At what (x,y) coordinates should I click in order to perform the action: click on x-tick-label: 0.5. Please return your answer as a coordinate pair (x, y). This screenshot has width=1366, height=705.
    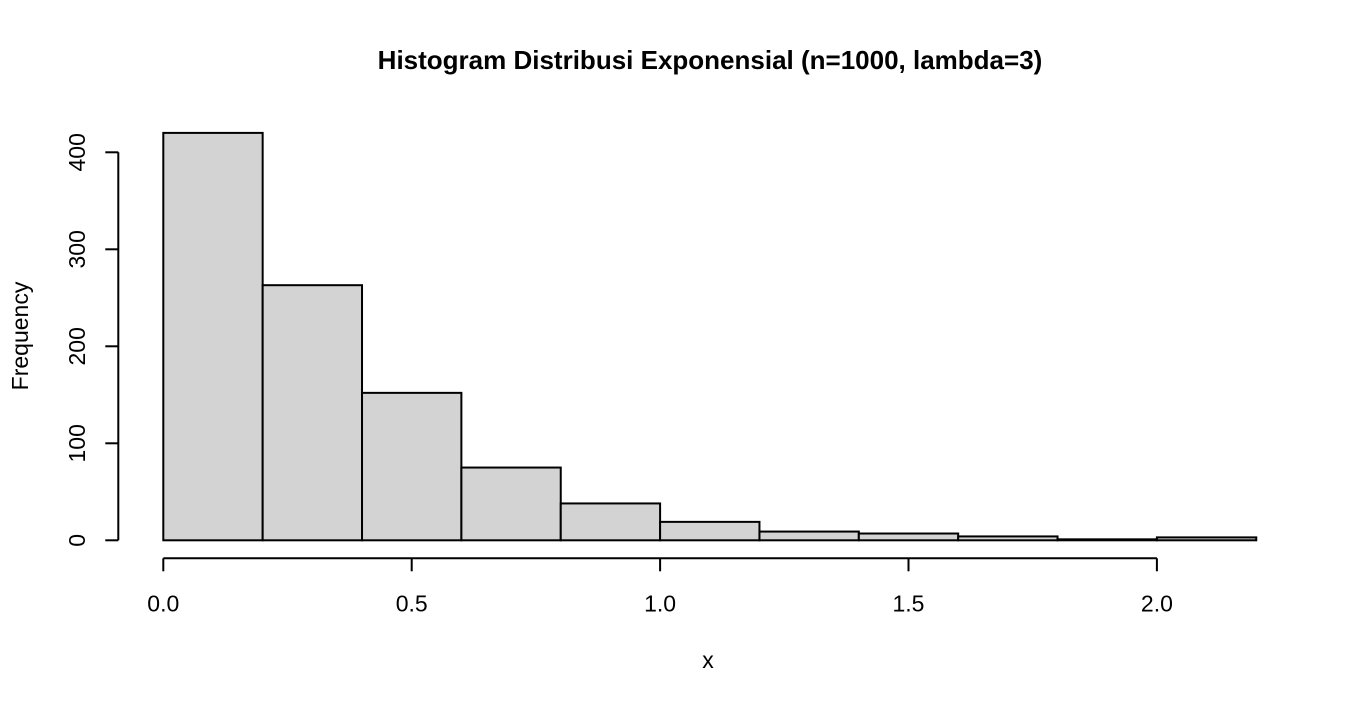
    Looking at the image, I should click on (412, 603).